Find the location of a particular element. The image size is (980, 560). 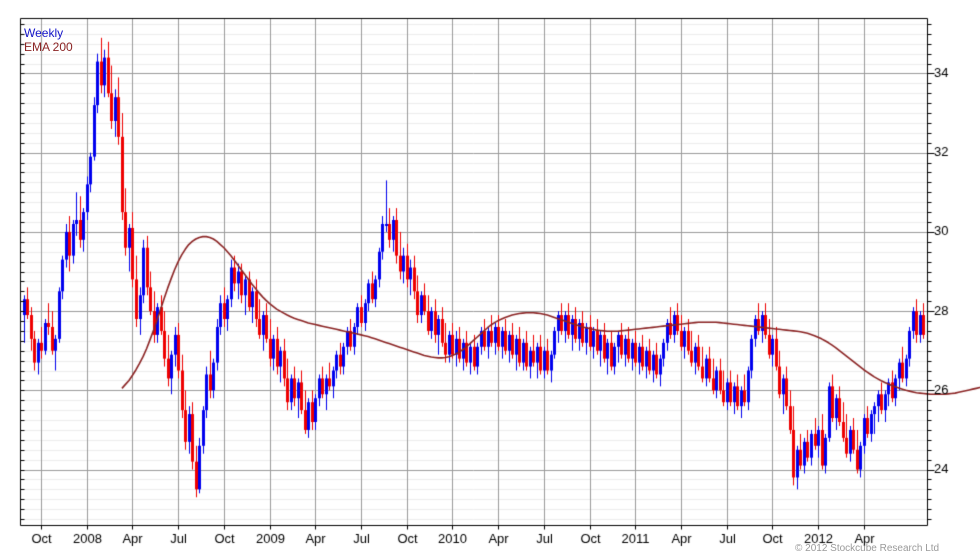

legend-item-ema200: EMA 200 is located at coordinates (48, 47).